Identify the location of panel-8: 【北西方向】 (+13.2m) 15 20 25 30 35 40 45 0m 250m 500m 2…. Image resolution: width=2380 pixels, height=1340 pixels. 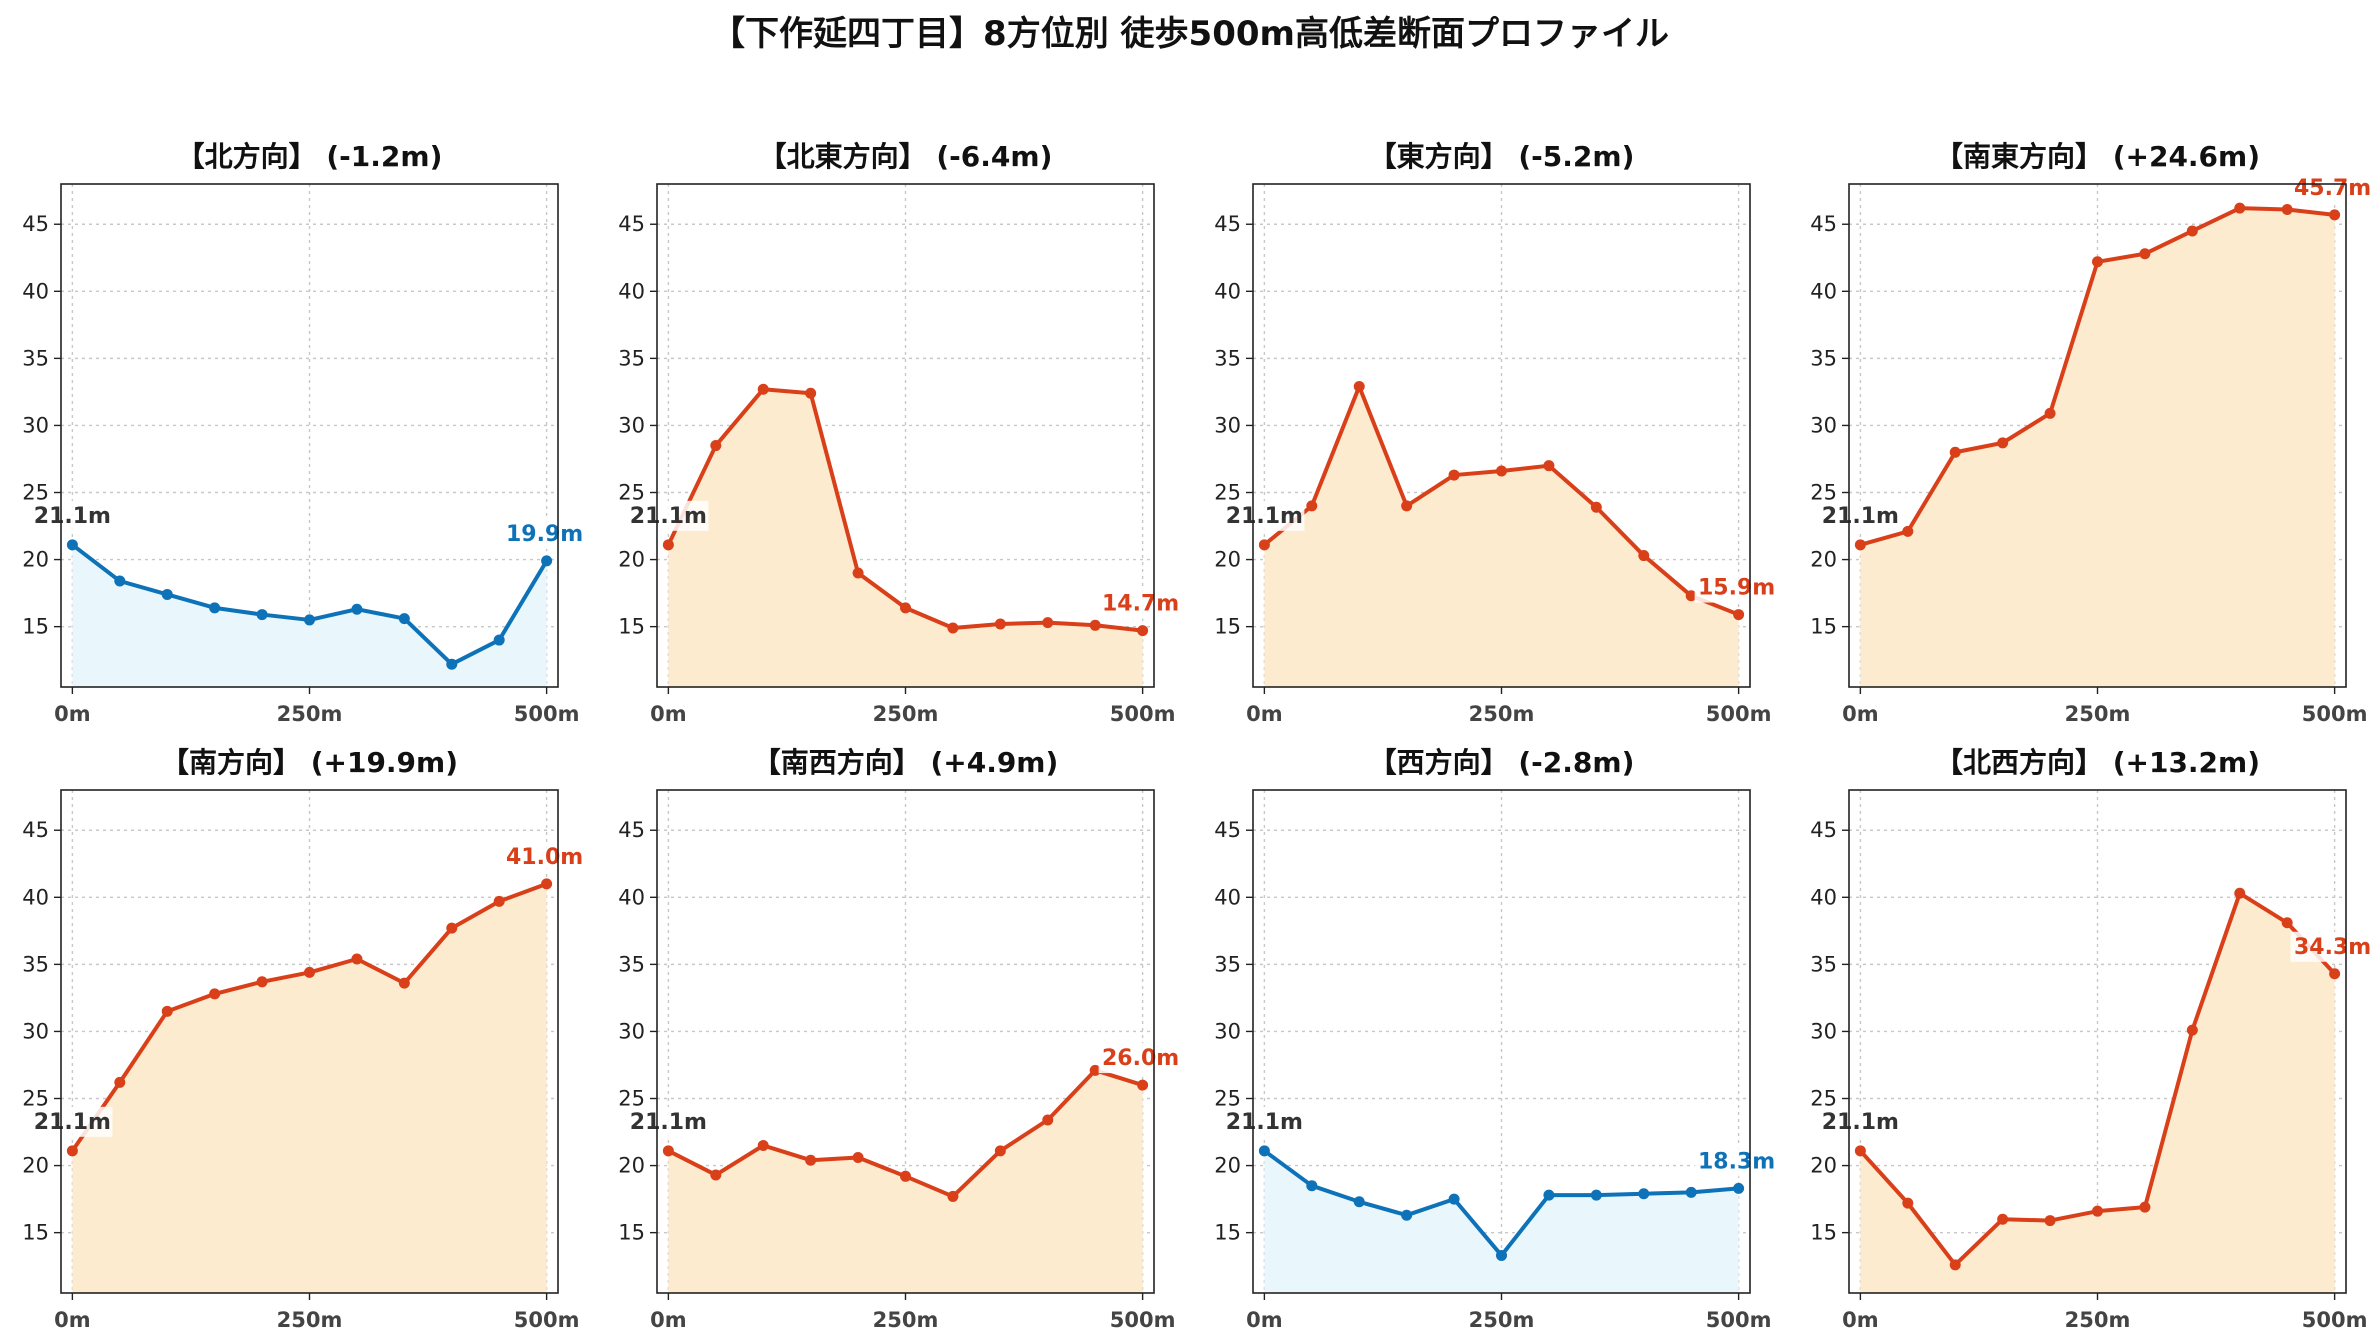
(2092, 1039).